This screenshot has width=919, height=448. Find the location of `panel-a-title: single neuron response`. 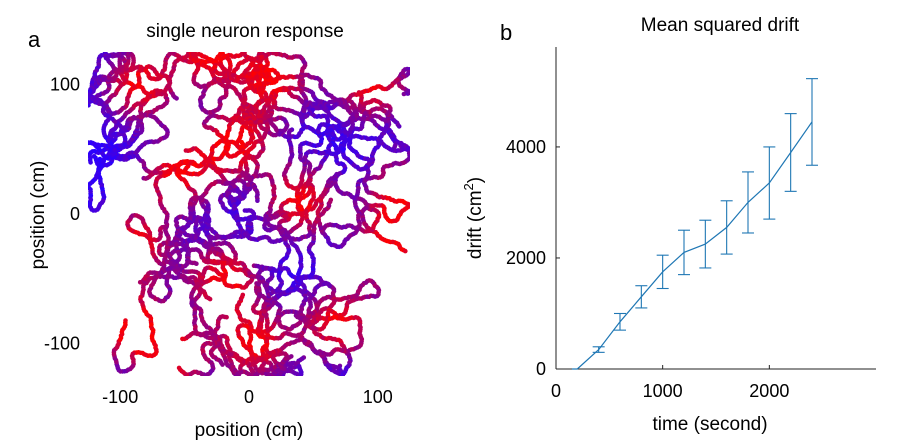

panel-a-title: single neuron response is located at coordinates (245, 31).